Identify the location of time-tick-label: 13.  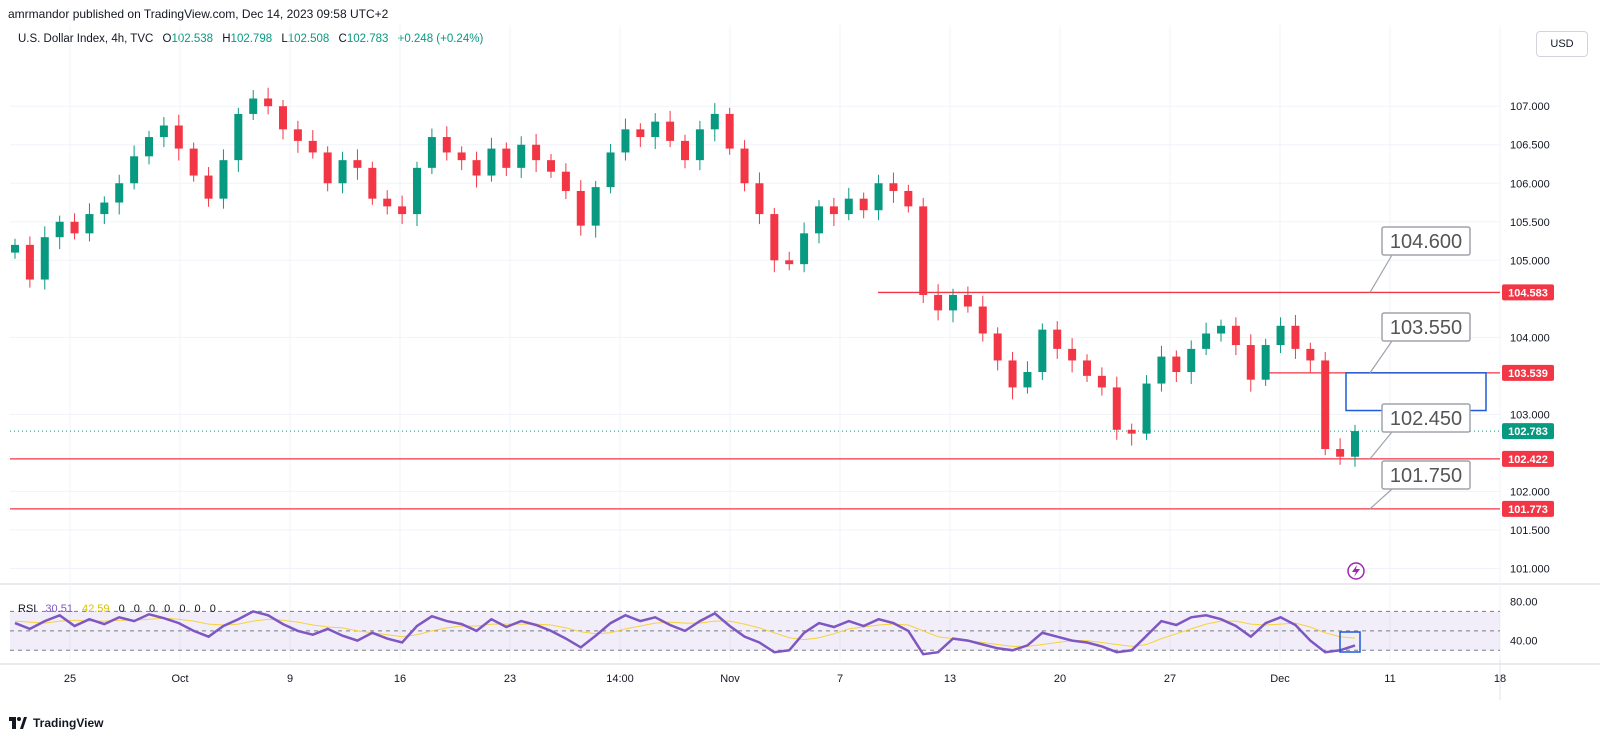
(950, 679).